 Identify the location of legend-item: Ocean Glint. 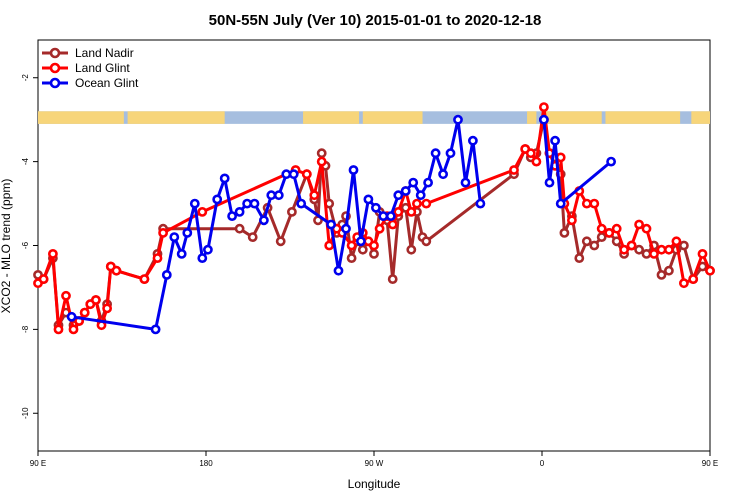
(90, 83).